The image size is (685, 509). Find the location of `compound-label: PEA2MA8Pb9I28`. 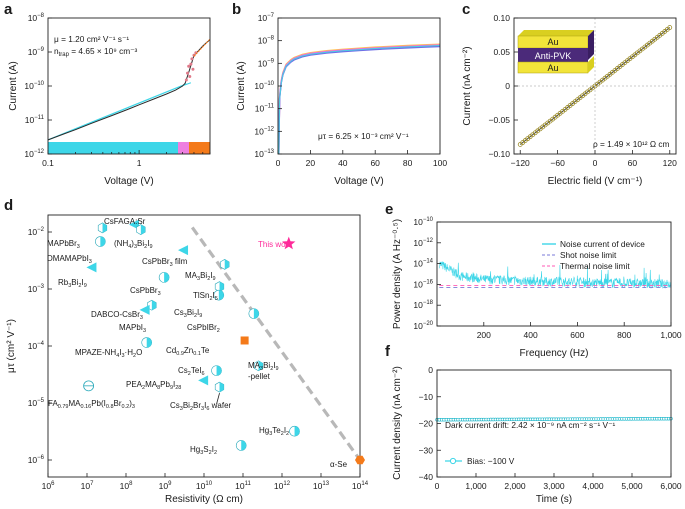

compound-label: PEA2MA8Pb9I28 is located at coordinates (153, 385).